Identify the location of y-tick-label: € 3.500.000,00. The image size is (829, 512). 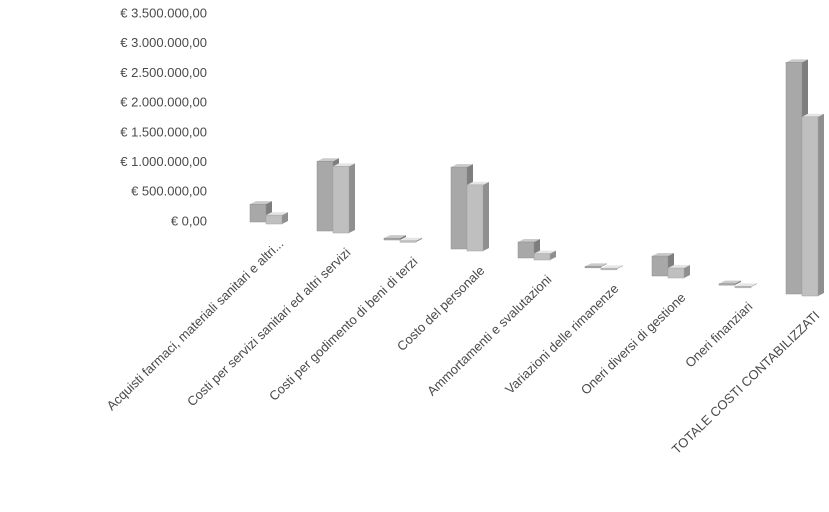
(163, 12).